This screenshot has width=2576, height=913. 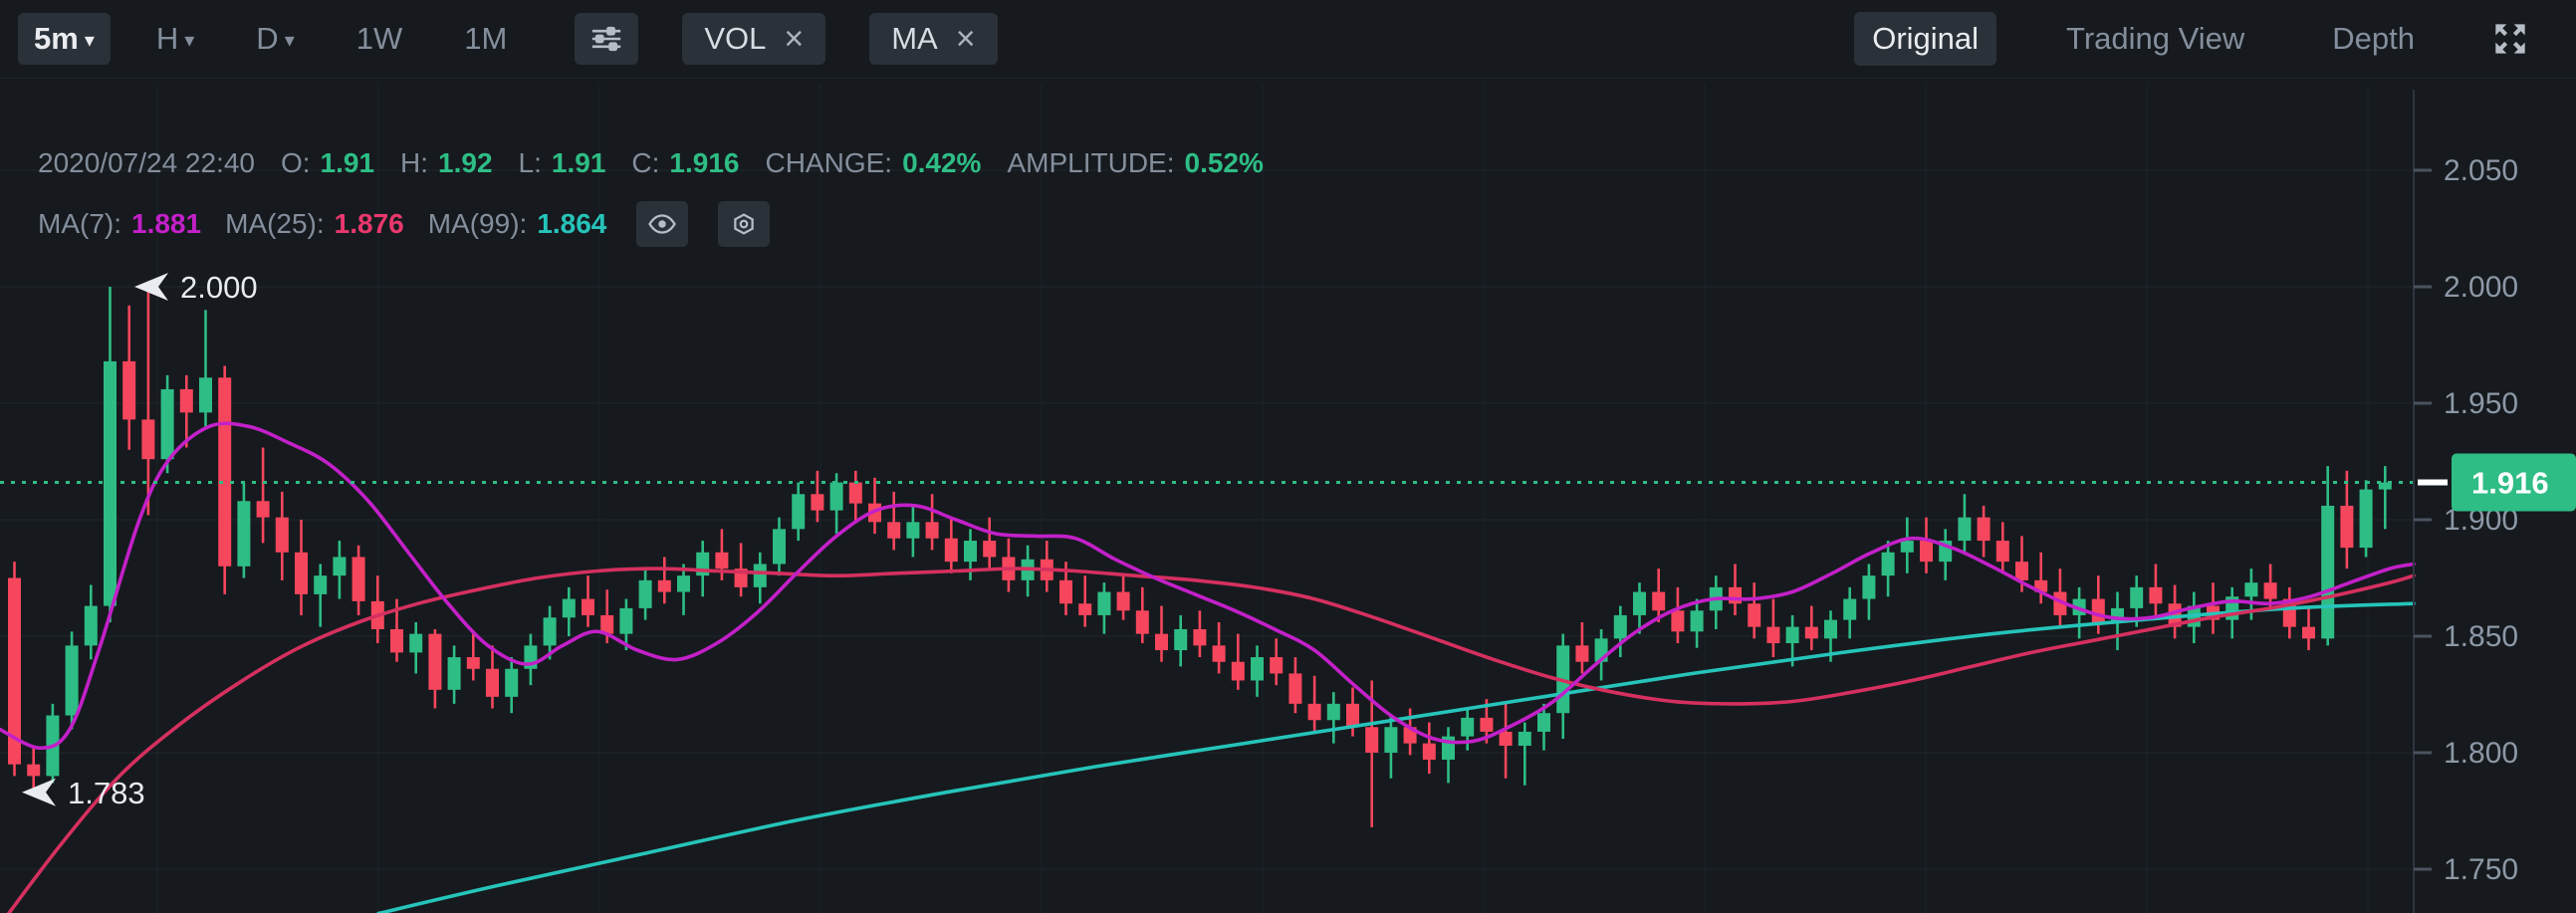 I want to click on close-field: C: 1.916, so click(x=685, y=162).